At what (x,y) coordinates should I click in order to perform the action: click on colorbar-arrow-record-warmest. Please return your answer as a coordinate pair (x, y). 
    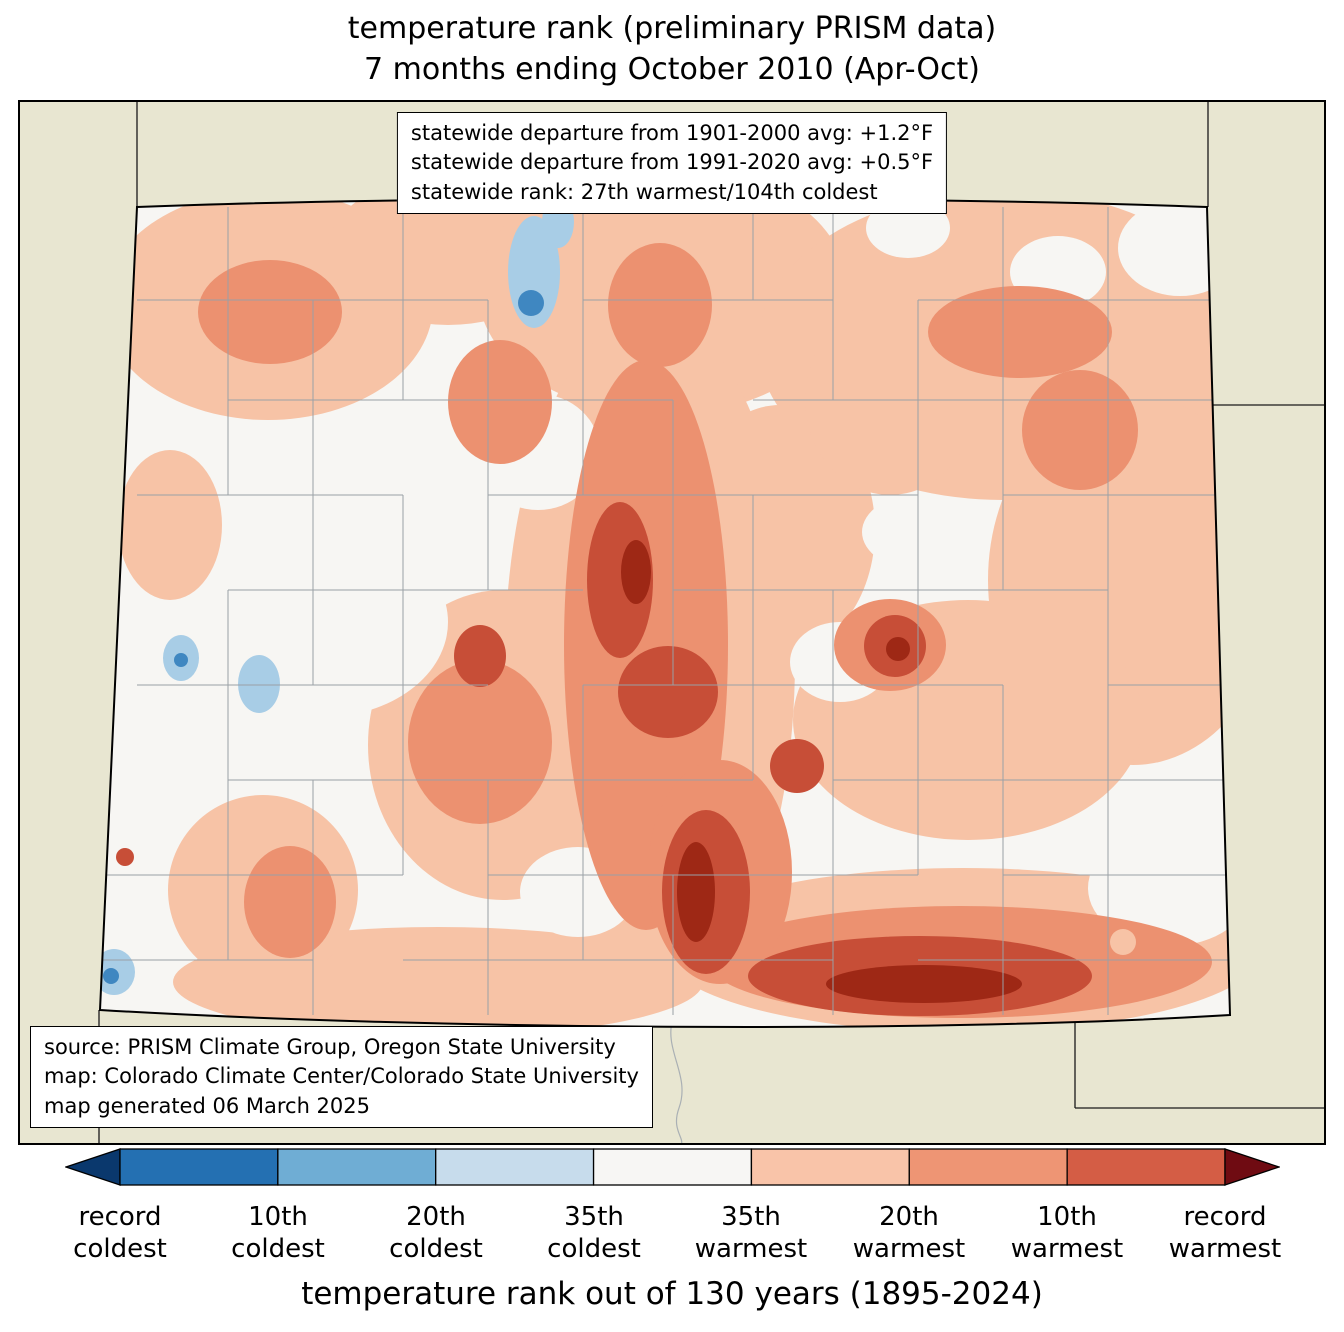
    Looking at the image, I should click on (1252, 1167).